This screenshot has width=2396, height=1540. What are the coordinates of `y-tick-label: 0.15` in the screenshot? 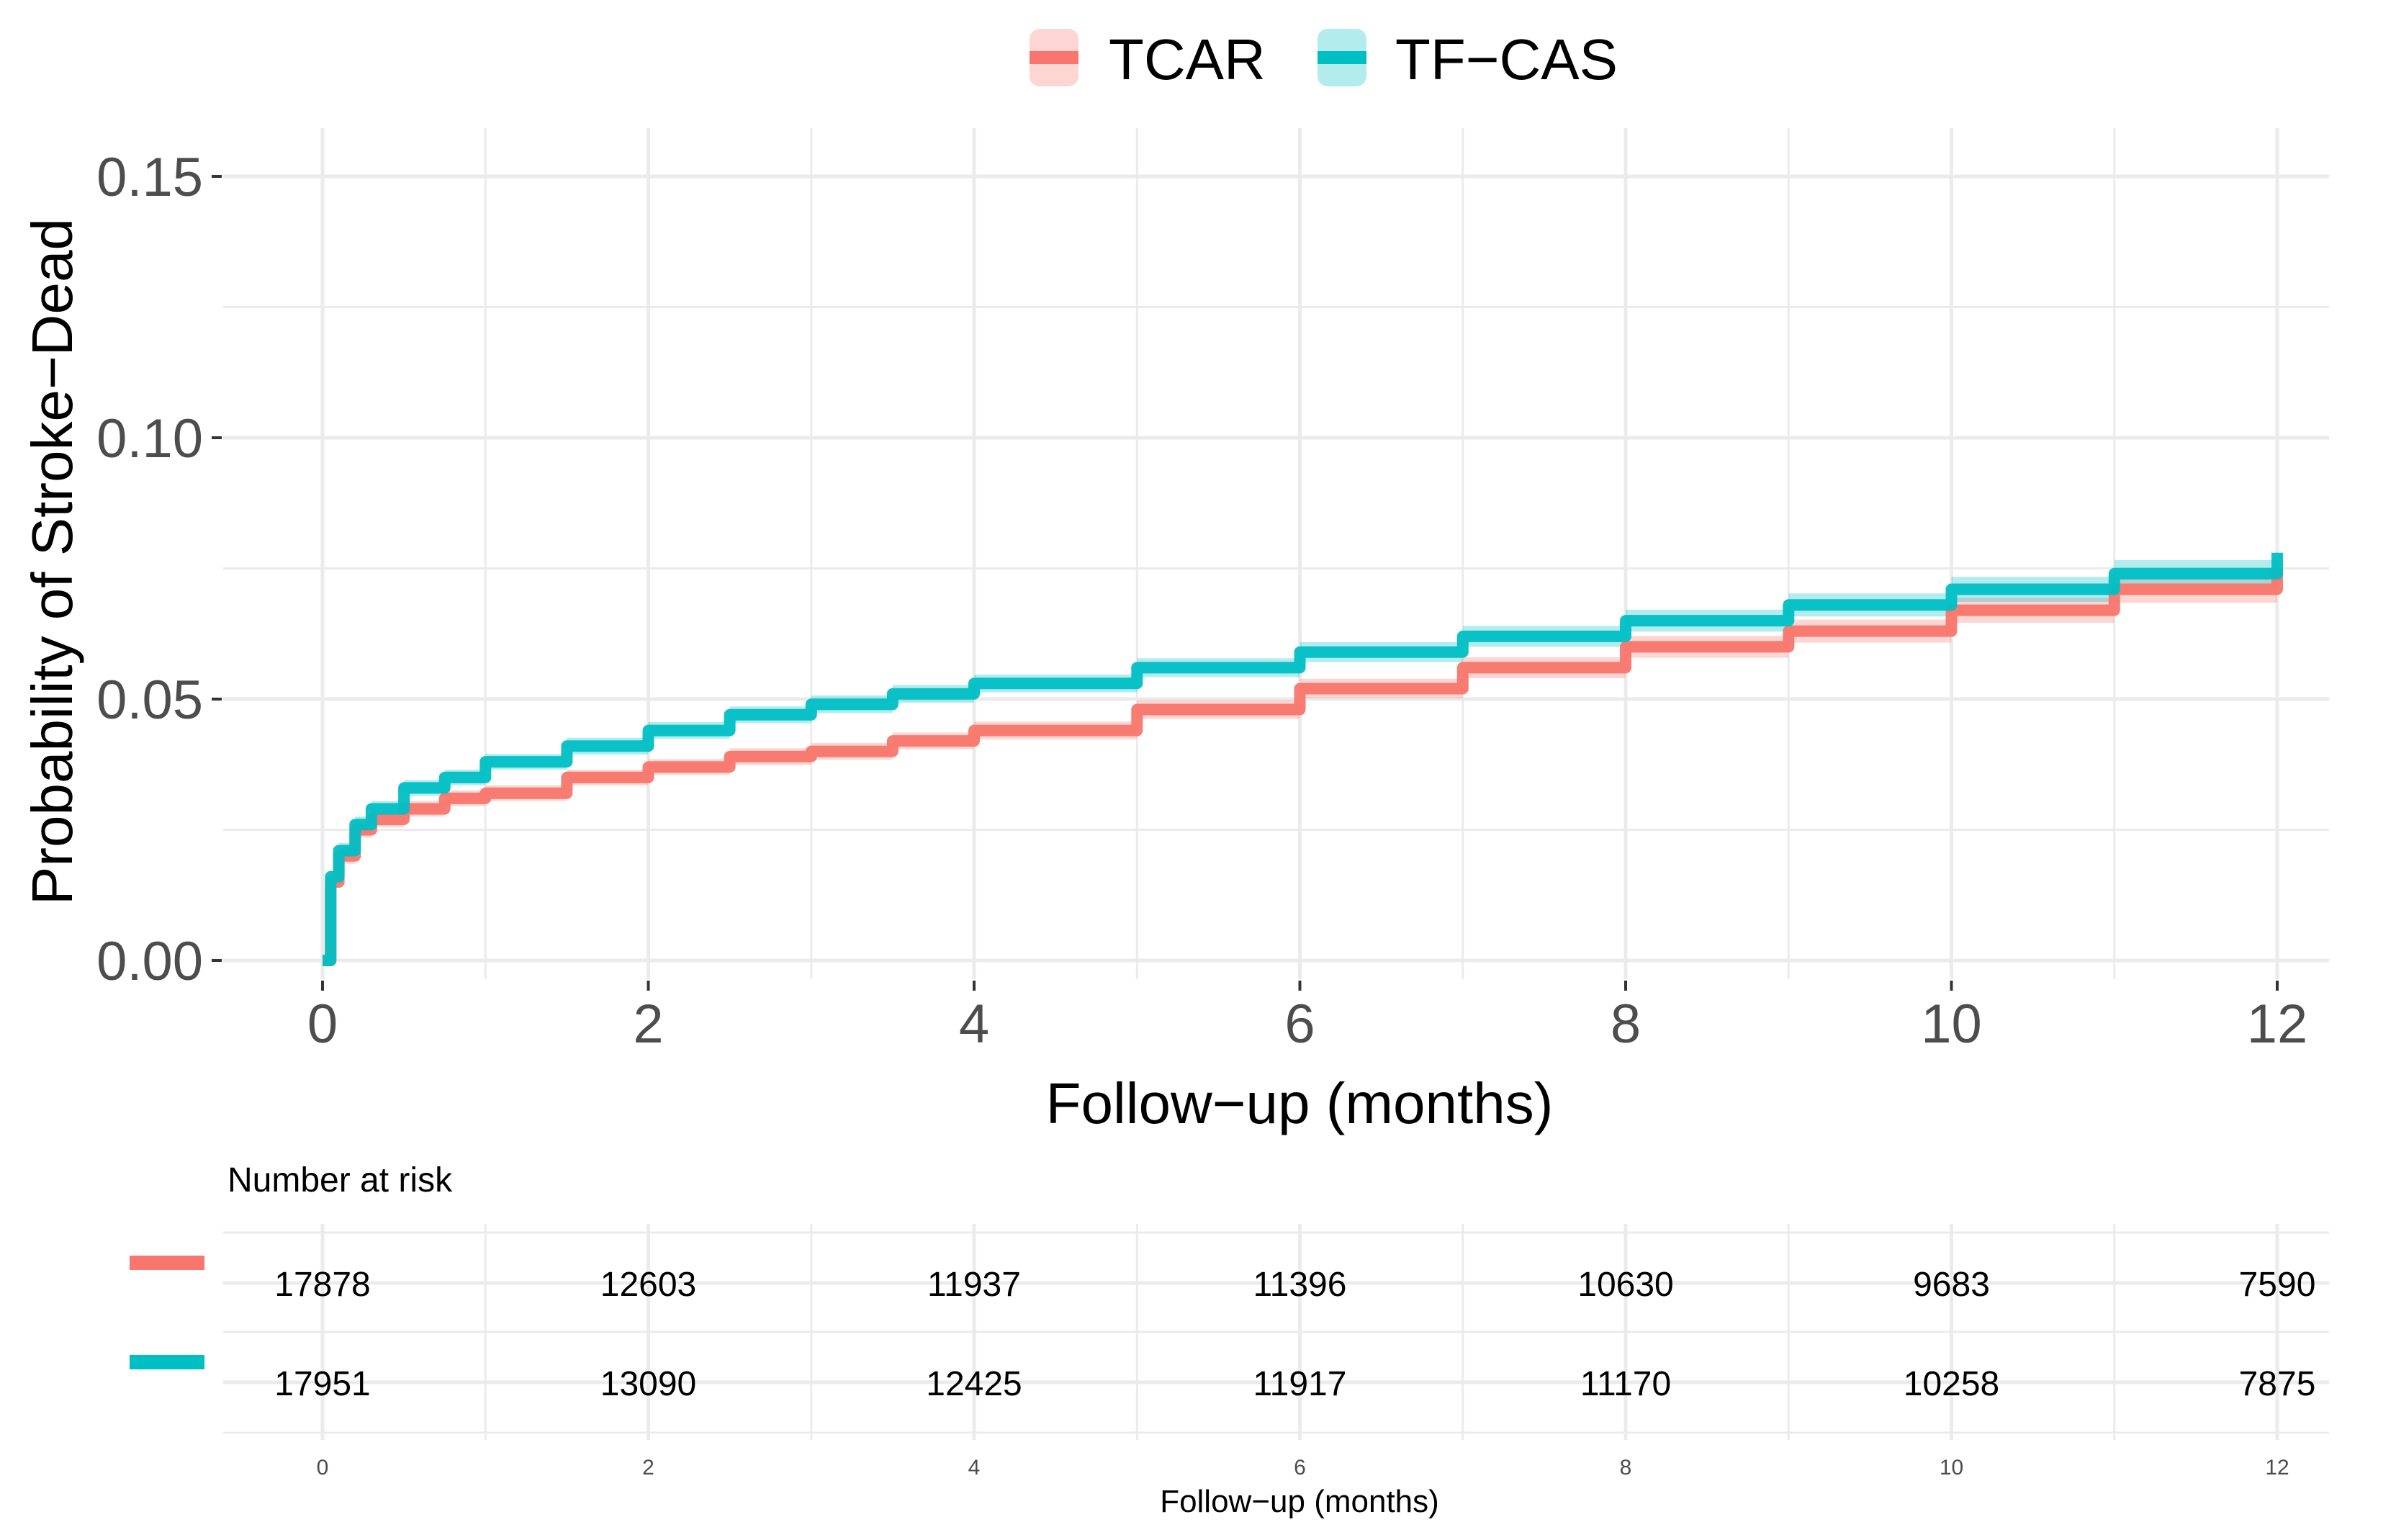 It's located at (150, 177).